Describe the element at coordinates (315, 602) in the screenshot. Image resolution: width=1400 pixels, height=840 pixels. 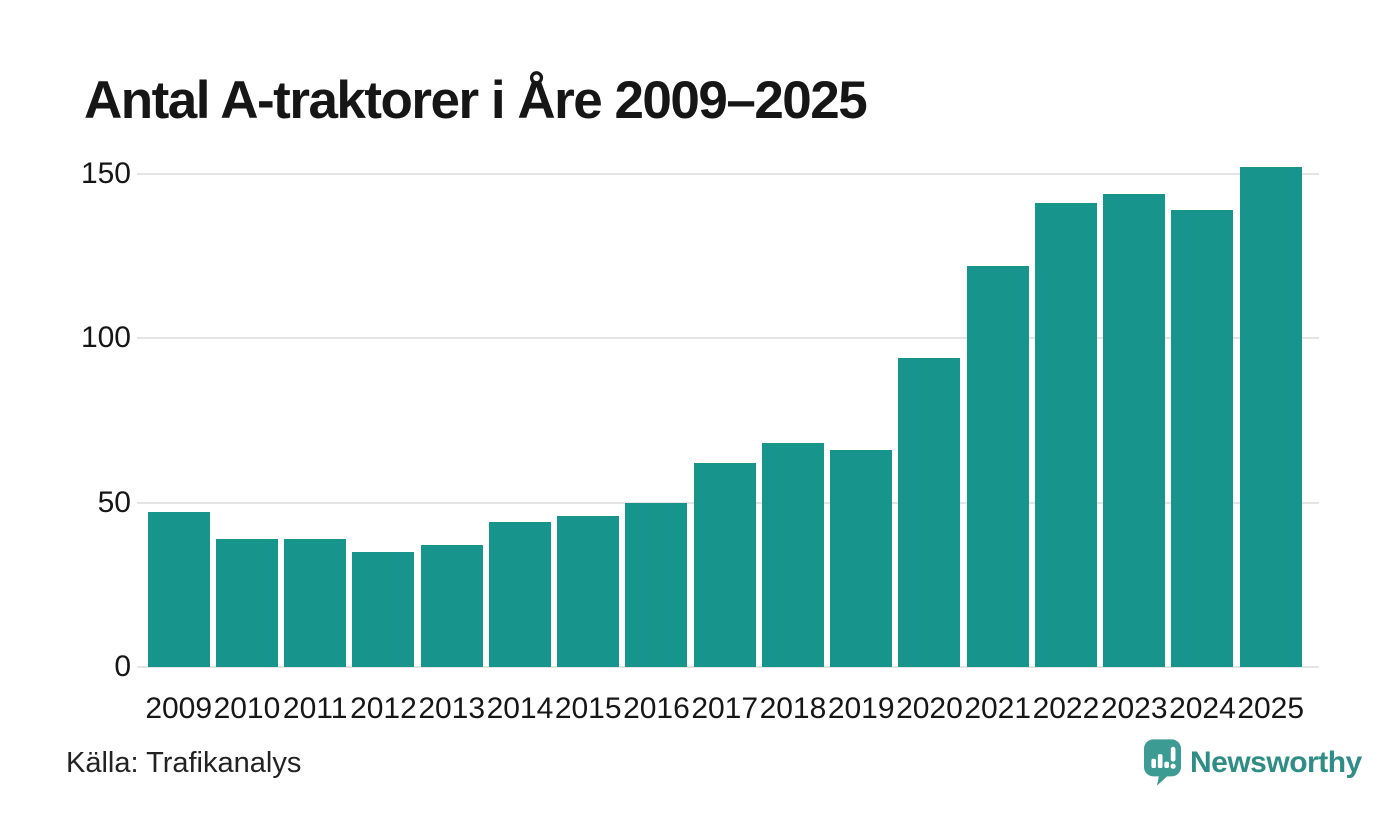
I see `bar-2011` at that location.